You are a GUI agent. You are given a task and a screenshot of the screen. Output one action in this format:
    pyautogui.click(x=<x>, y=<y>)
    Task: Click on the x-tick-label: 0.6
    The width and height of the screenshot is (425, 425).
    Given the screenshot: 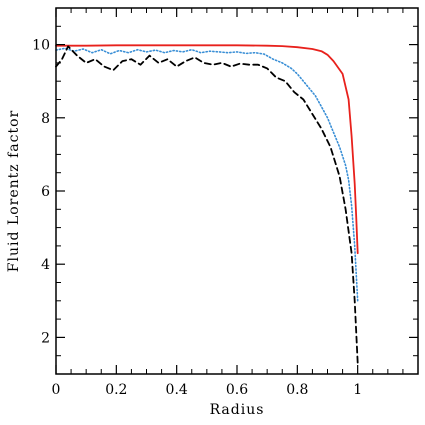 What is the action you would take?
    pyautogui.click(x=237, y=390)
    